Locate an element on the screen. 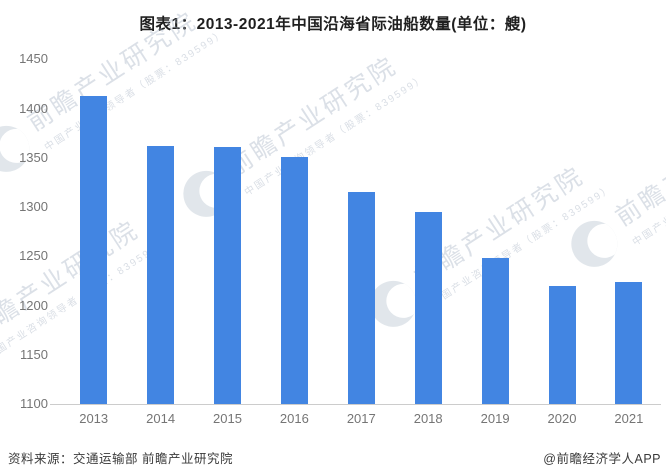 The width and height of the screenshot is (666, 476). y-tick-label-1300: 1300 is located at coordinates (33, 206).